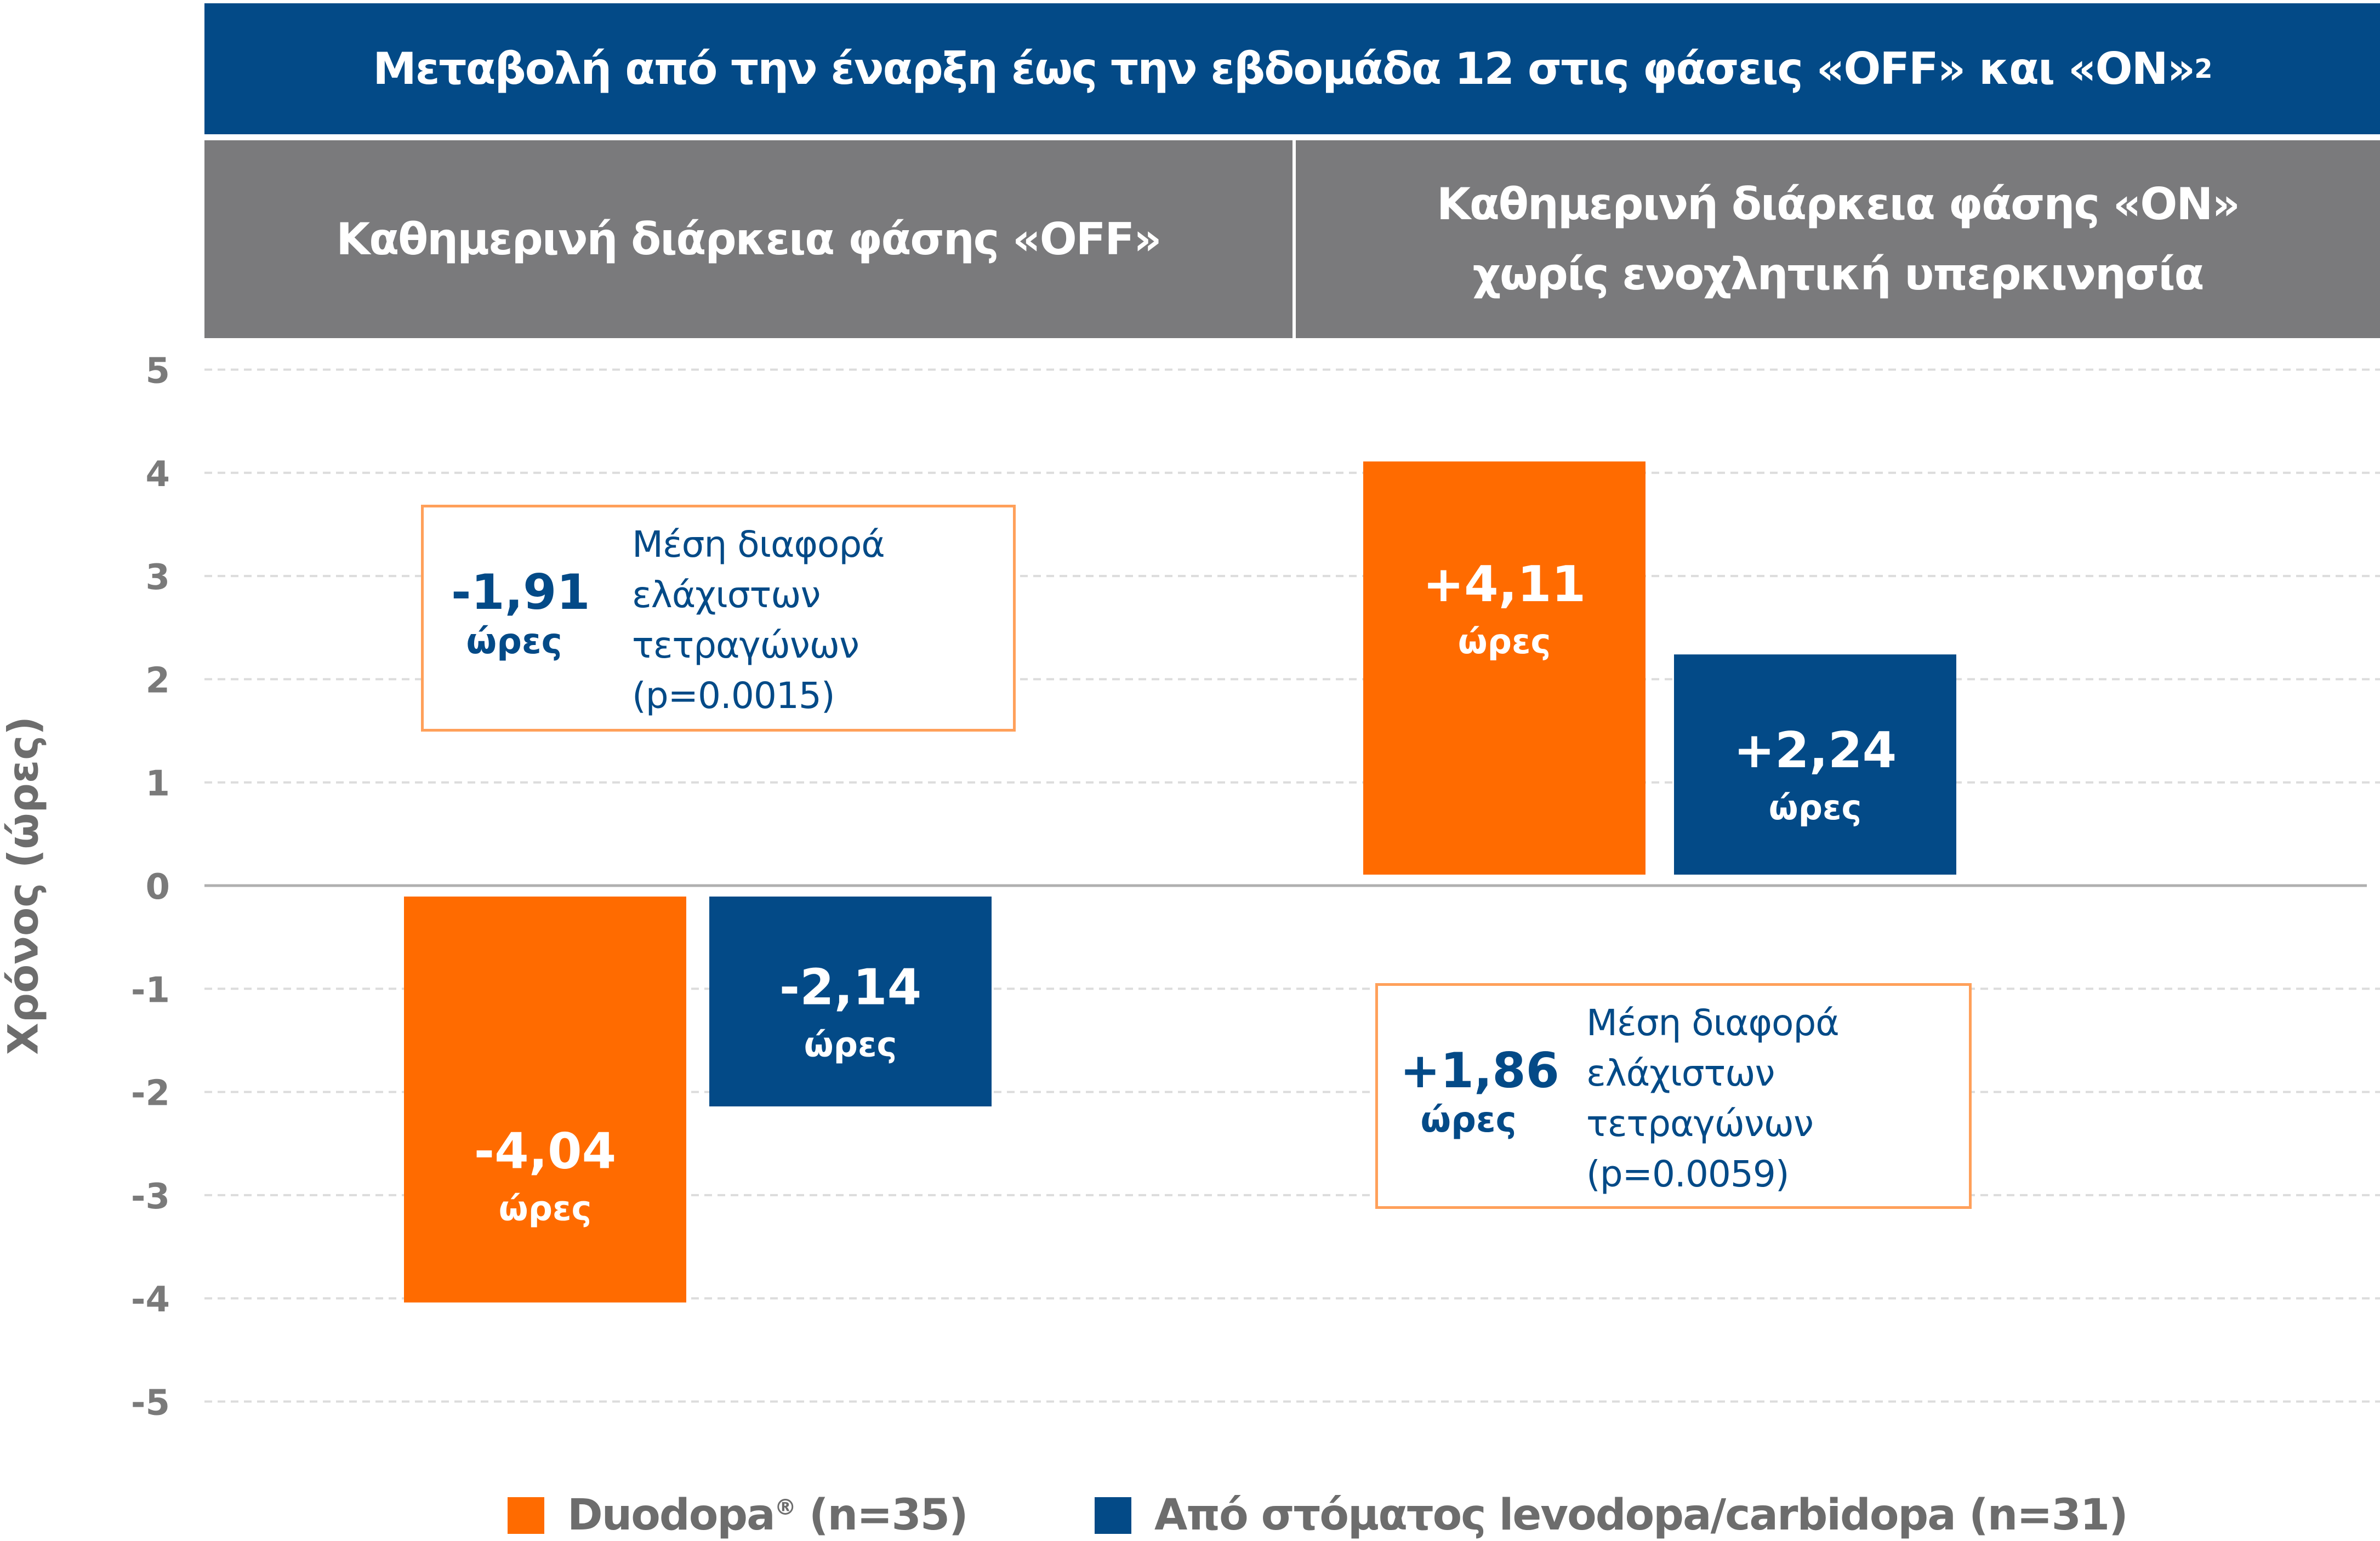 The height and width of the screenshot is (1541, 2380). I want to click on legend-swatch-orange, so click(526, 1515).